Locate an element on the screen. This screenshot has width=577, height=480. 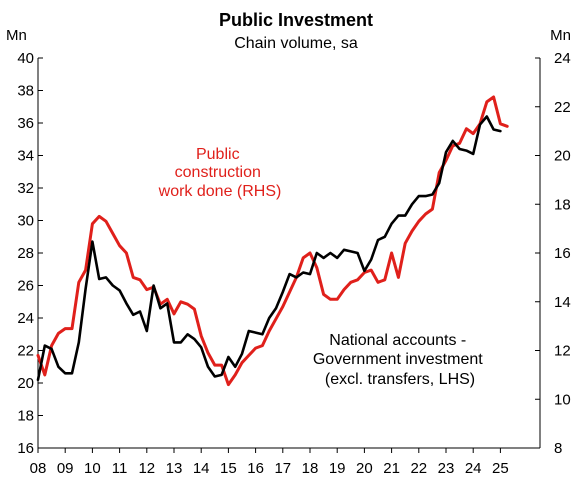
red-annotation-line-3: work done (RHS) is located at coordinates (220, 191).